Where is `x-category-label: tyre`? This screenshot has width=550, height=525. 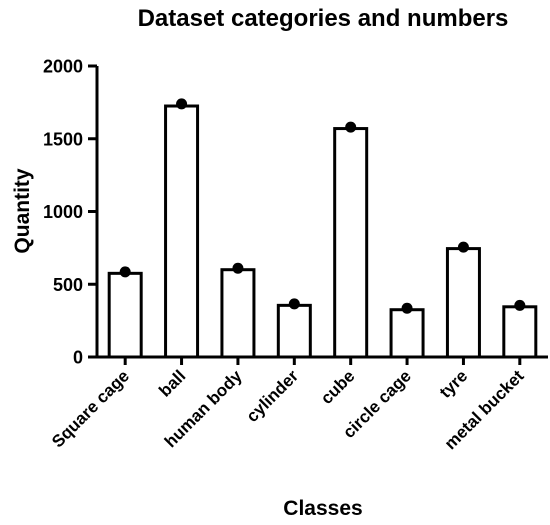
x-category-label: tyre is located at coordinates (453, 383).